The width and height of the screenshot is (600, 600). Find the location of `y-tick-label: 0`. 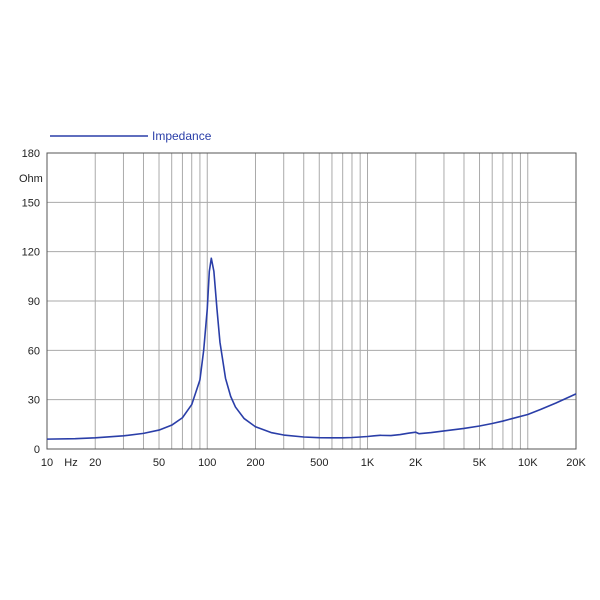

y-tick-label: 0 is located at coordinates (37, 450).